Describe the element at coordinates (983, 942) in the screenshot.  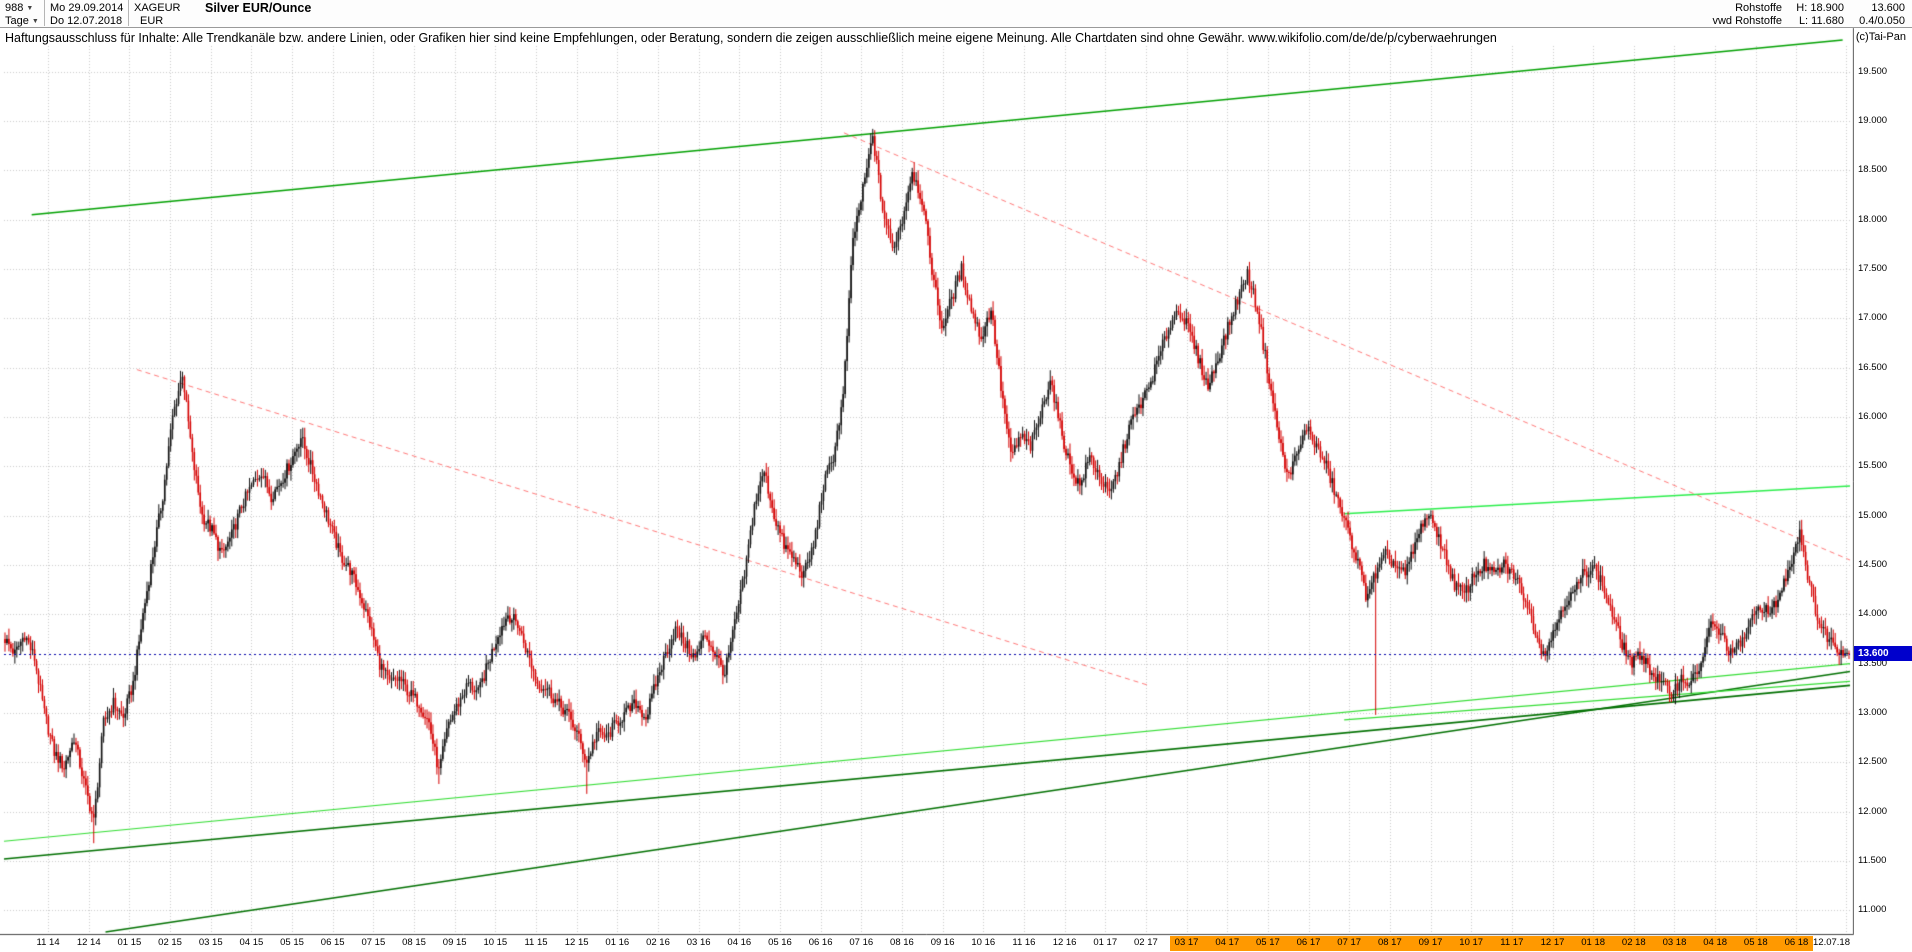
I see `x-axis-label: 10 16` at that location.